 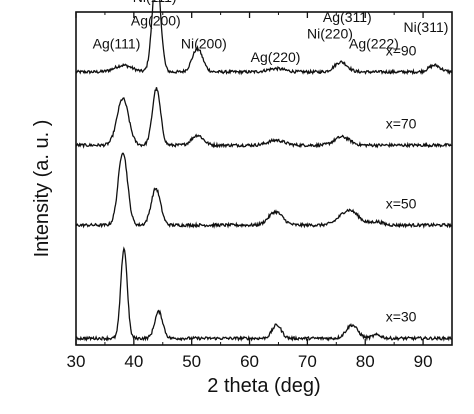 I want to click on y-axis-title: Intensity (a. u. ), so click(x=42, y=189).